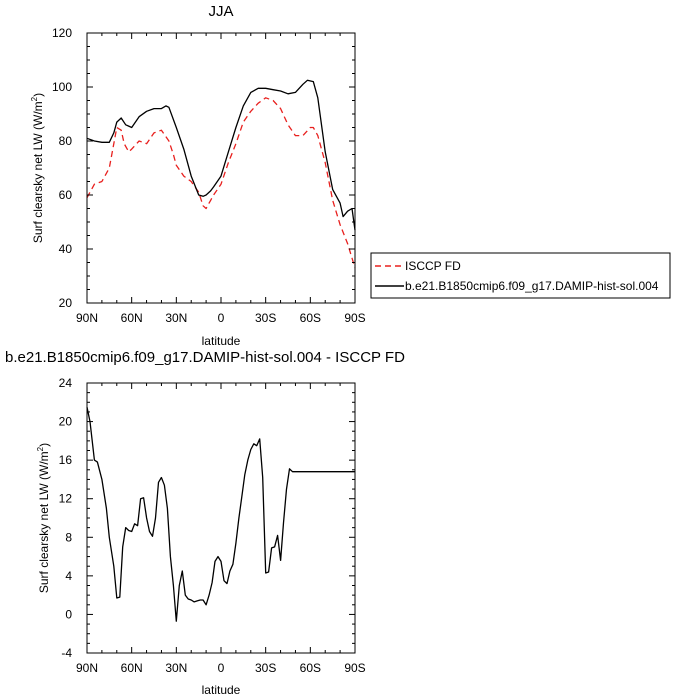 This screenshot has height=700, width=700. What do you see at coordinates (68, 576) in the screenshot?
I see `bottom-ytick-label: 4` at bounding box center [68, 576].